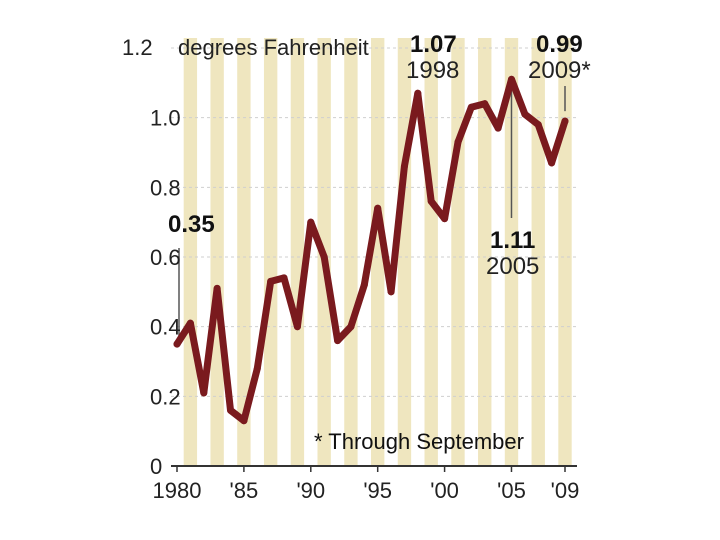 This screenshot has height=540, width=720. I want to click on year-stripe-1981, so click(190, 252).